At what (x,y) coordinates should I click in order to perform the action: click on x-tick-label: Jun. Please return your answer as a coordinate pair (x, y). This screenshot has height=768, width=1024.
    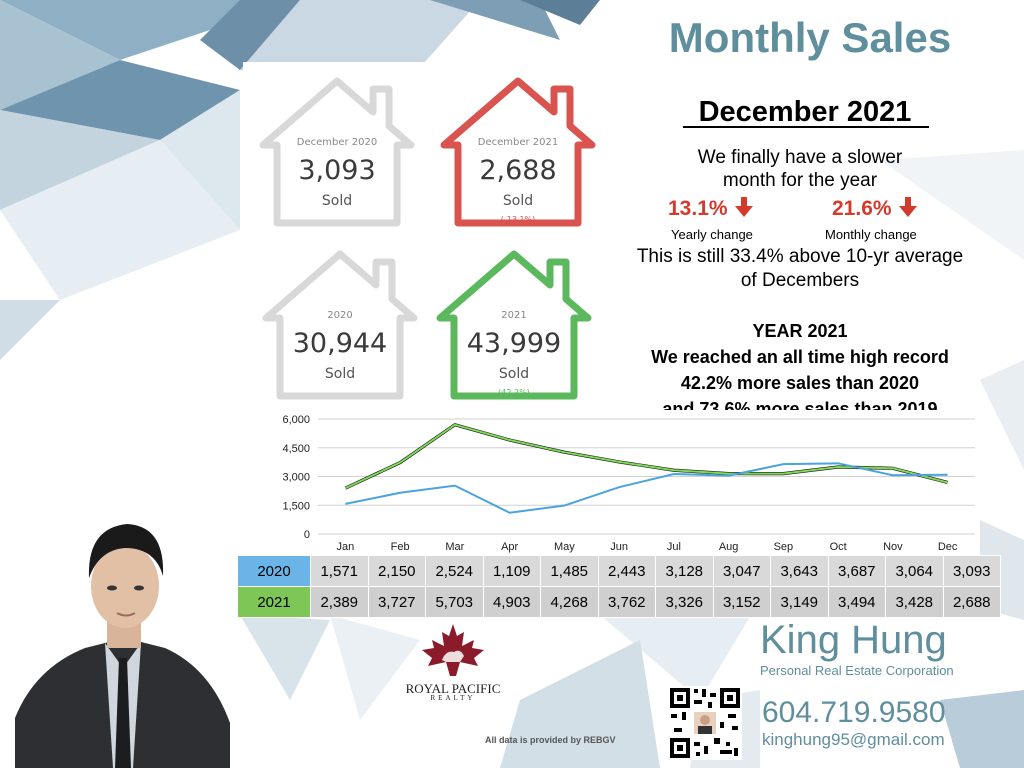
    Looking at the image, I should click on (619, 547).